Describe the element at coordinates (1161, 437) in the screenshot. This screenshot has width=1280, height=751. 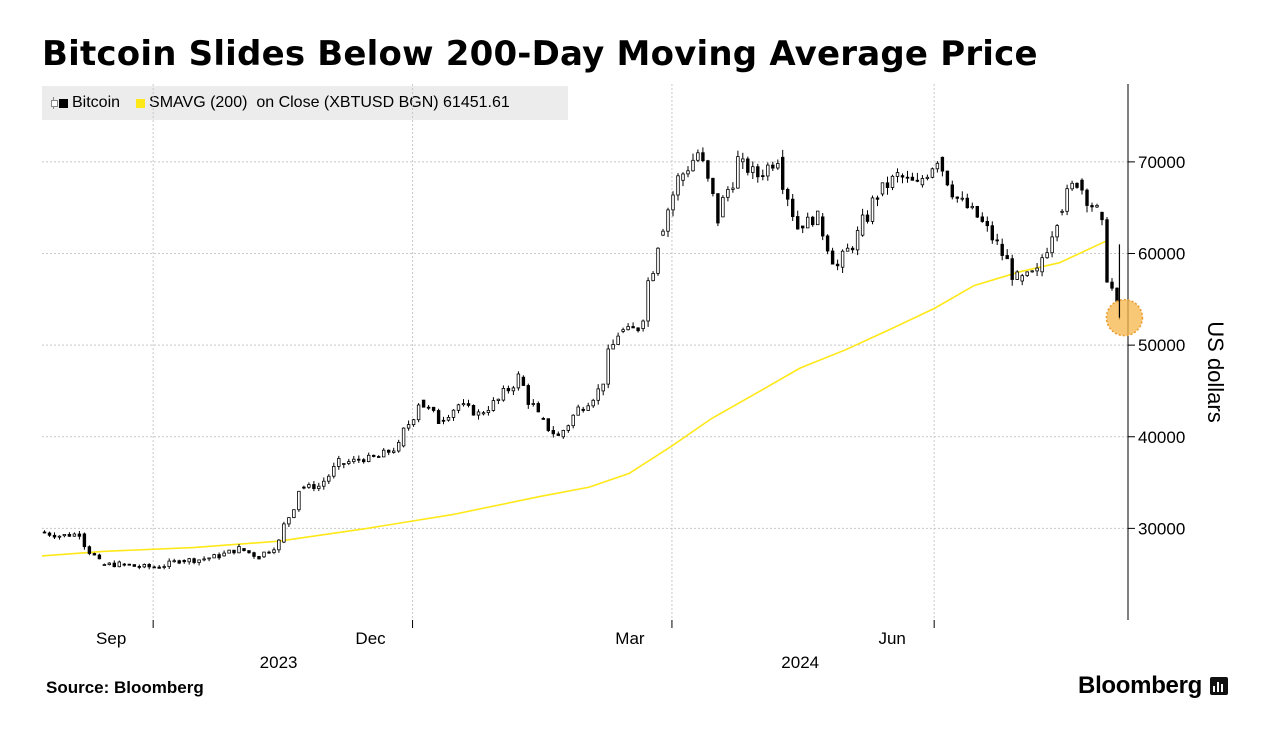
I see `y-tick-label: 40000` at that location.